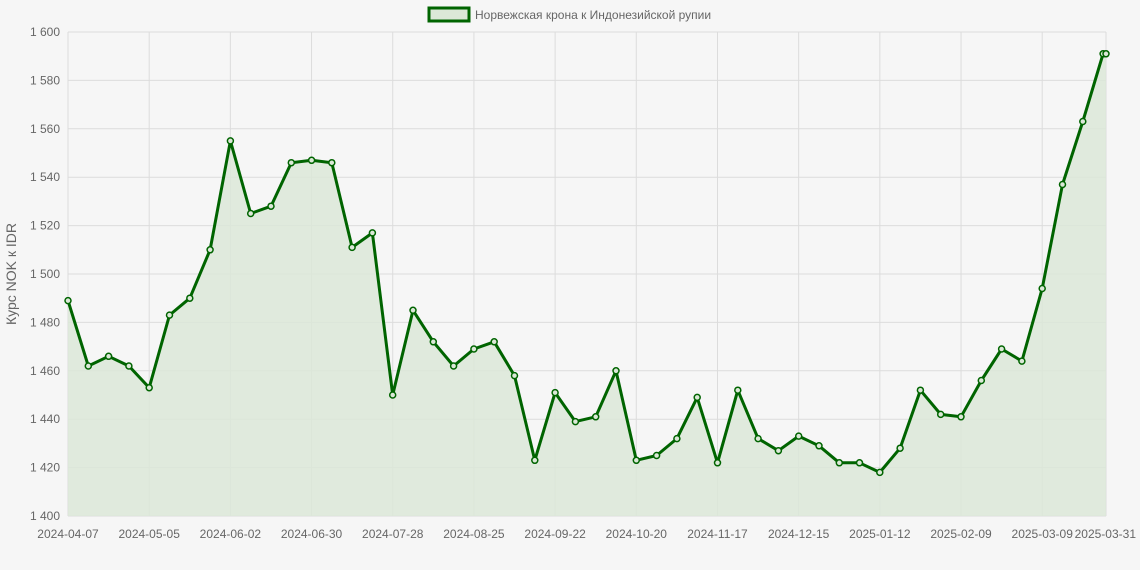 The height and width of the screenshot is (570, 1140). Describe the element at coordinates (1106, 534) in the screenshot. I see `x-tick-label: 2025-03-31` at that location.